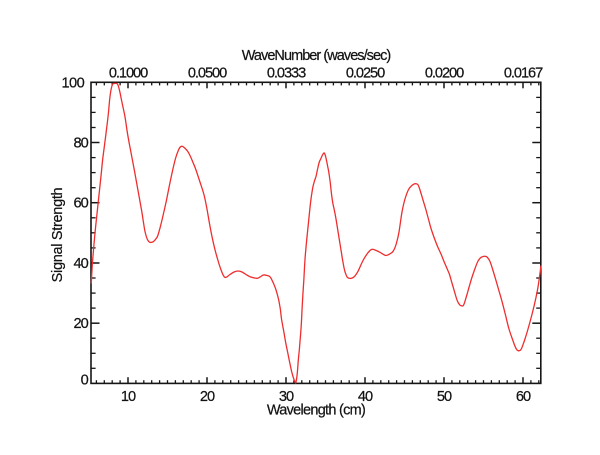 The width and height of the screenshot is (600, 455). Describe the element at coordinates (72, 83) in the screenshot. I see `svg-text: 100` at that location.